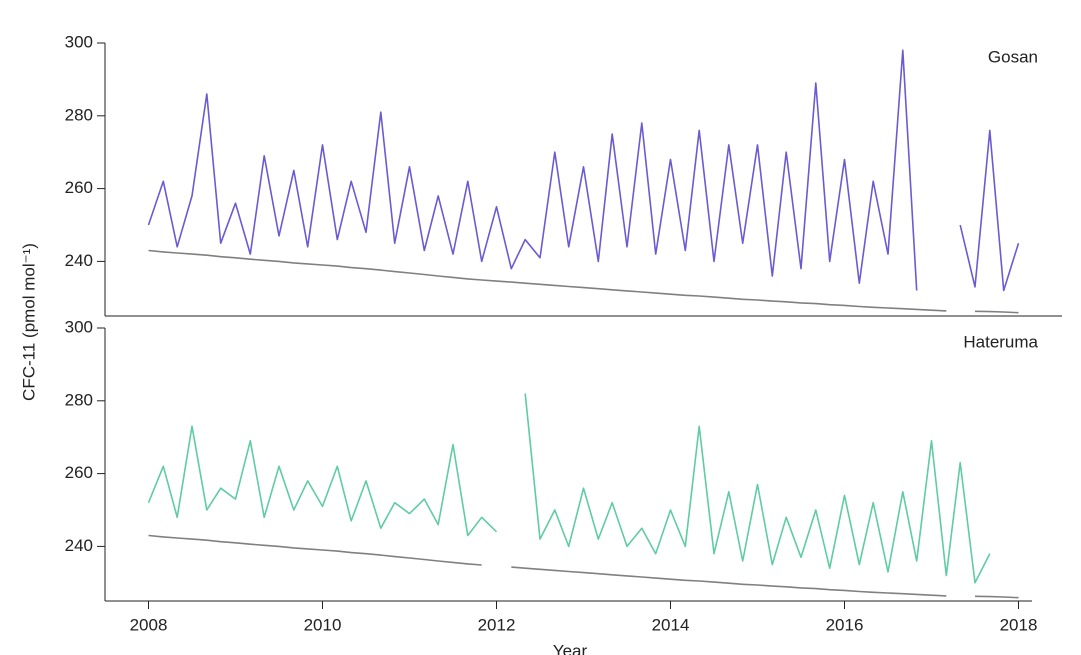 The width and height of the screenshot is (1081, 655). What do you see at coordinates (149, 624) in the screenshot?
I see `x-tick-label: 2008` at bounding box center [149, 624].